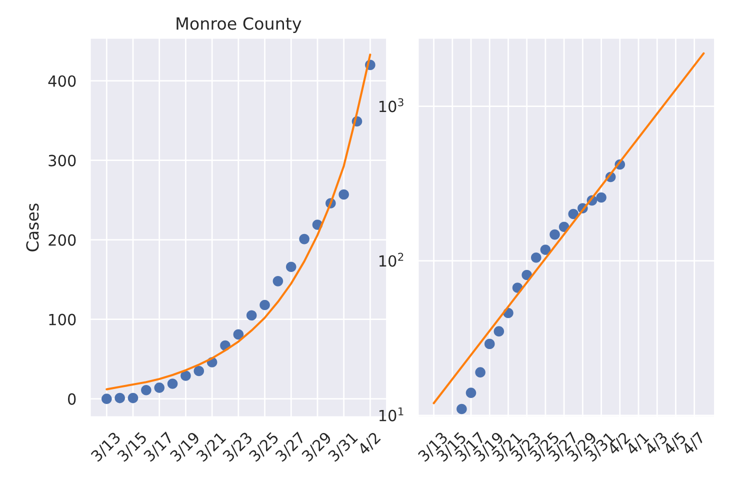 The height and width of the screenshot is (480, 737). I want to click on y-tick-label: 100, so click(62, 320).